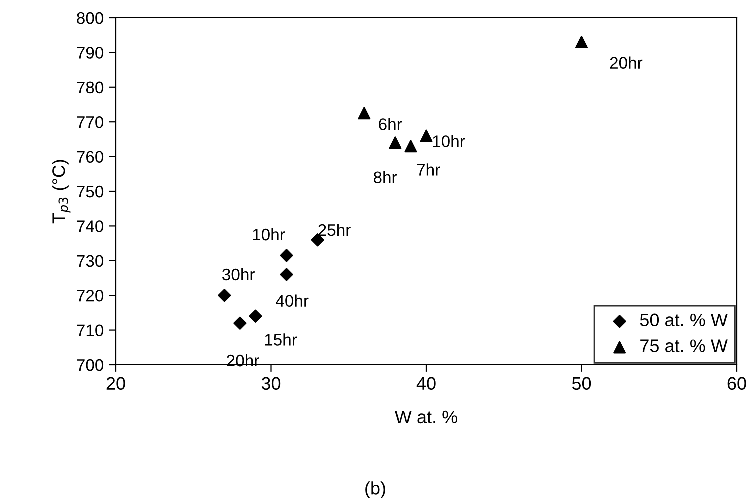 The height and width of the screenshot is (504, 751). Describe the element at coordinates (376, 490) in the screenshot. I see `text: (b)` at that location.